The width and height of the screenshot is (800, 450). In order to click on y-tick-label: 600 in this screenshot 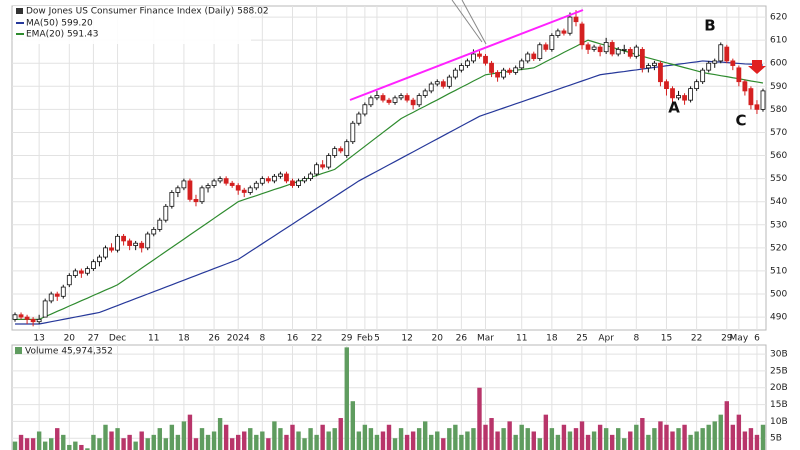, I will do `click(778, 64)`.